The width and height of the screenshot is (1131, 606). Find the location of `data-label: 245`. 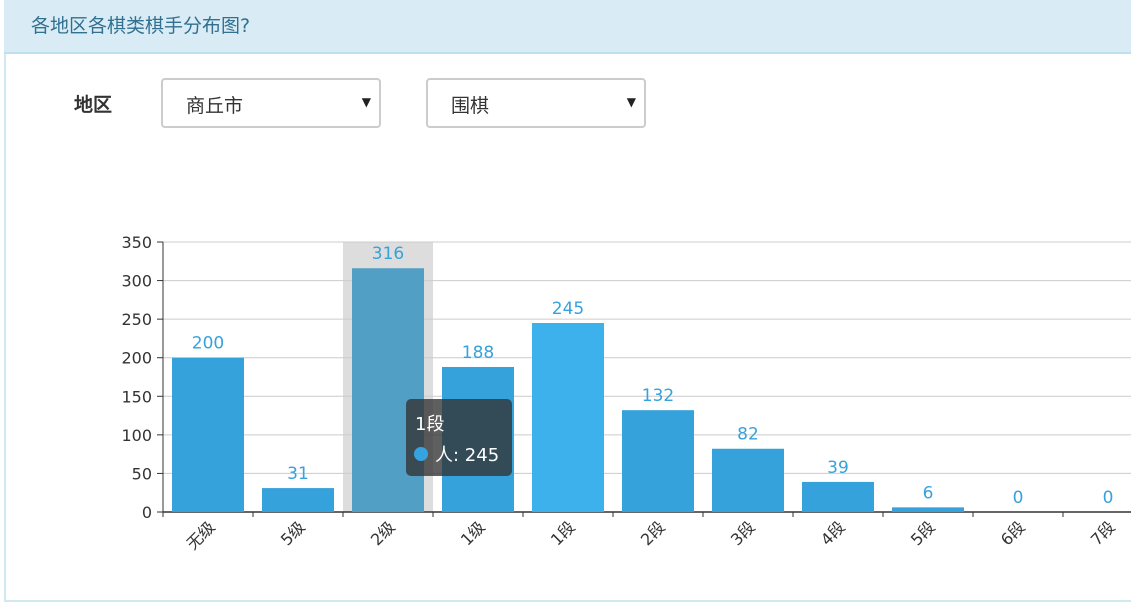

data-label: 245 is located at coordinates (568, 309).